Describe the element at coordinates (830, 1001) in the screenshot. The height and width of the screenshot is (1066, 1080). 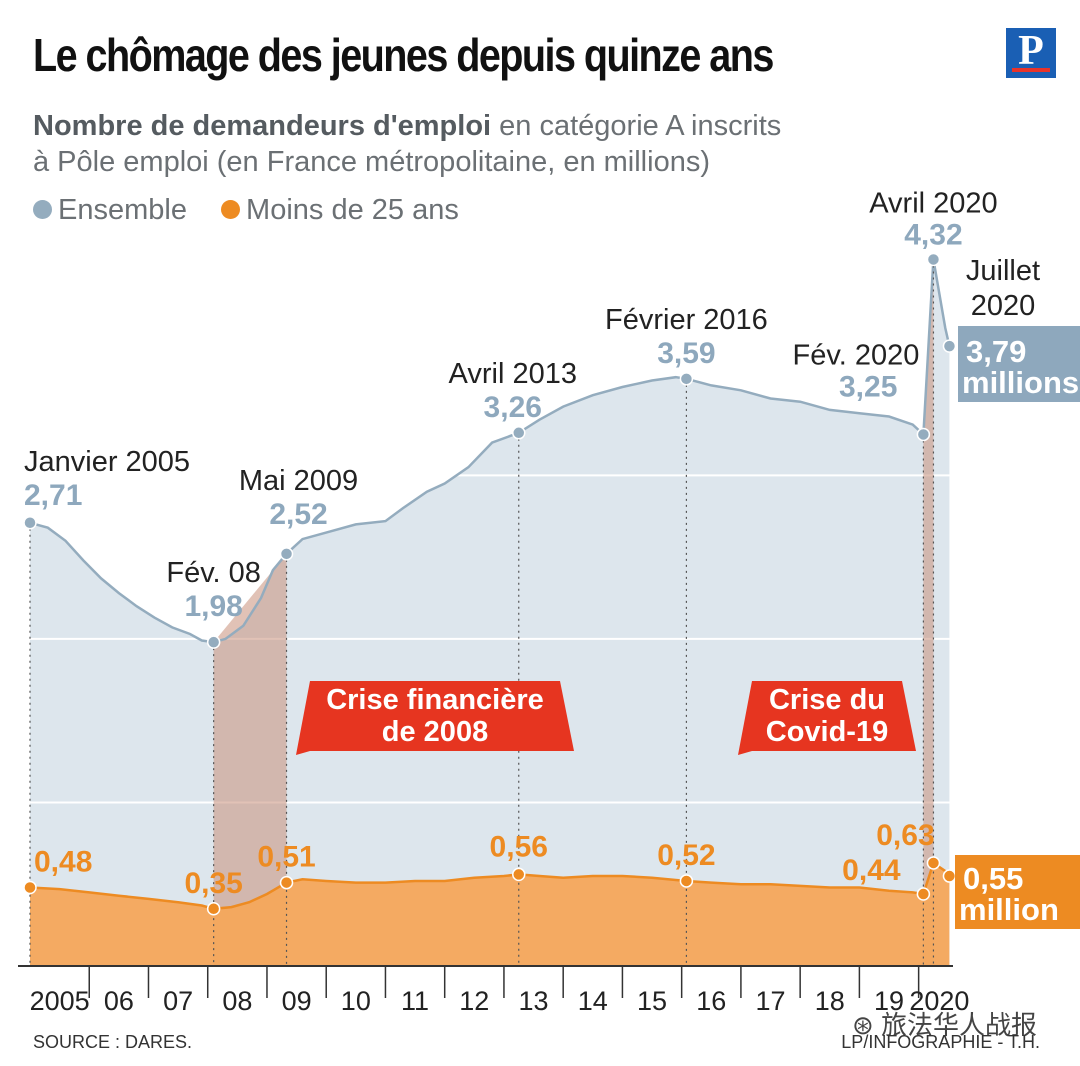
I see `x-tick-label-18: 18` at that location.